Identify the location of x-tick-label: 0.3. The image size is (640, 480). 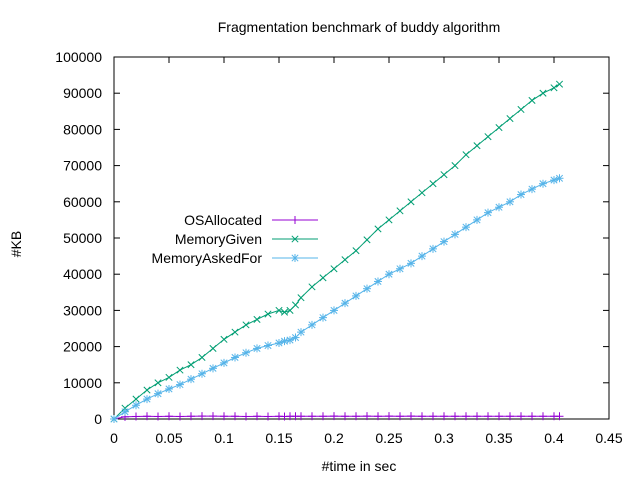
(444, 438).